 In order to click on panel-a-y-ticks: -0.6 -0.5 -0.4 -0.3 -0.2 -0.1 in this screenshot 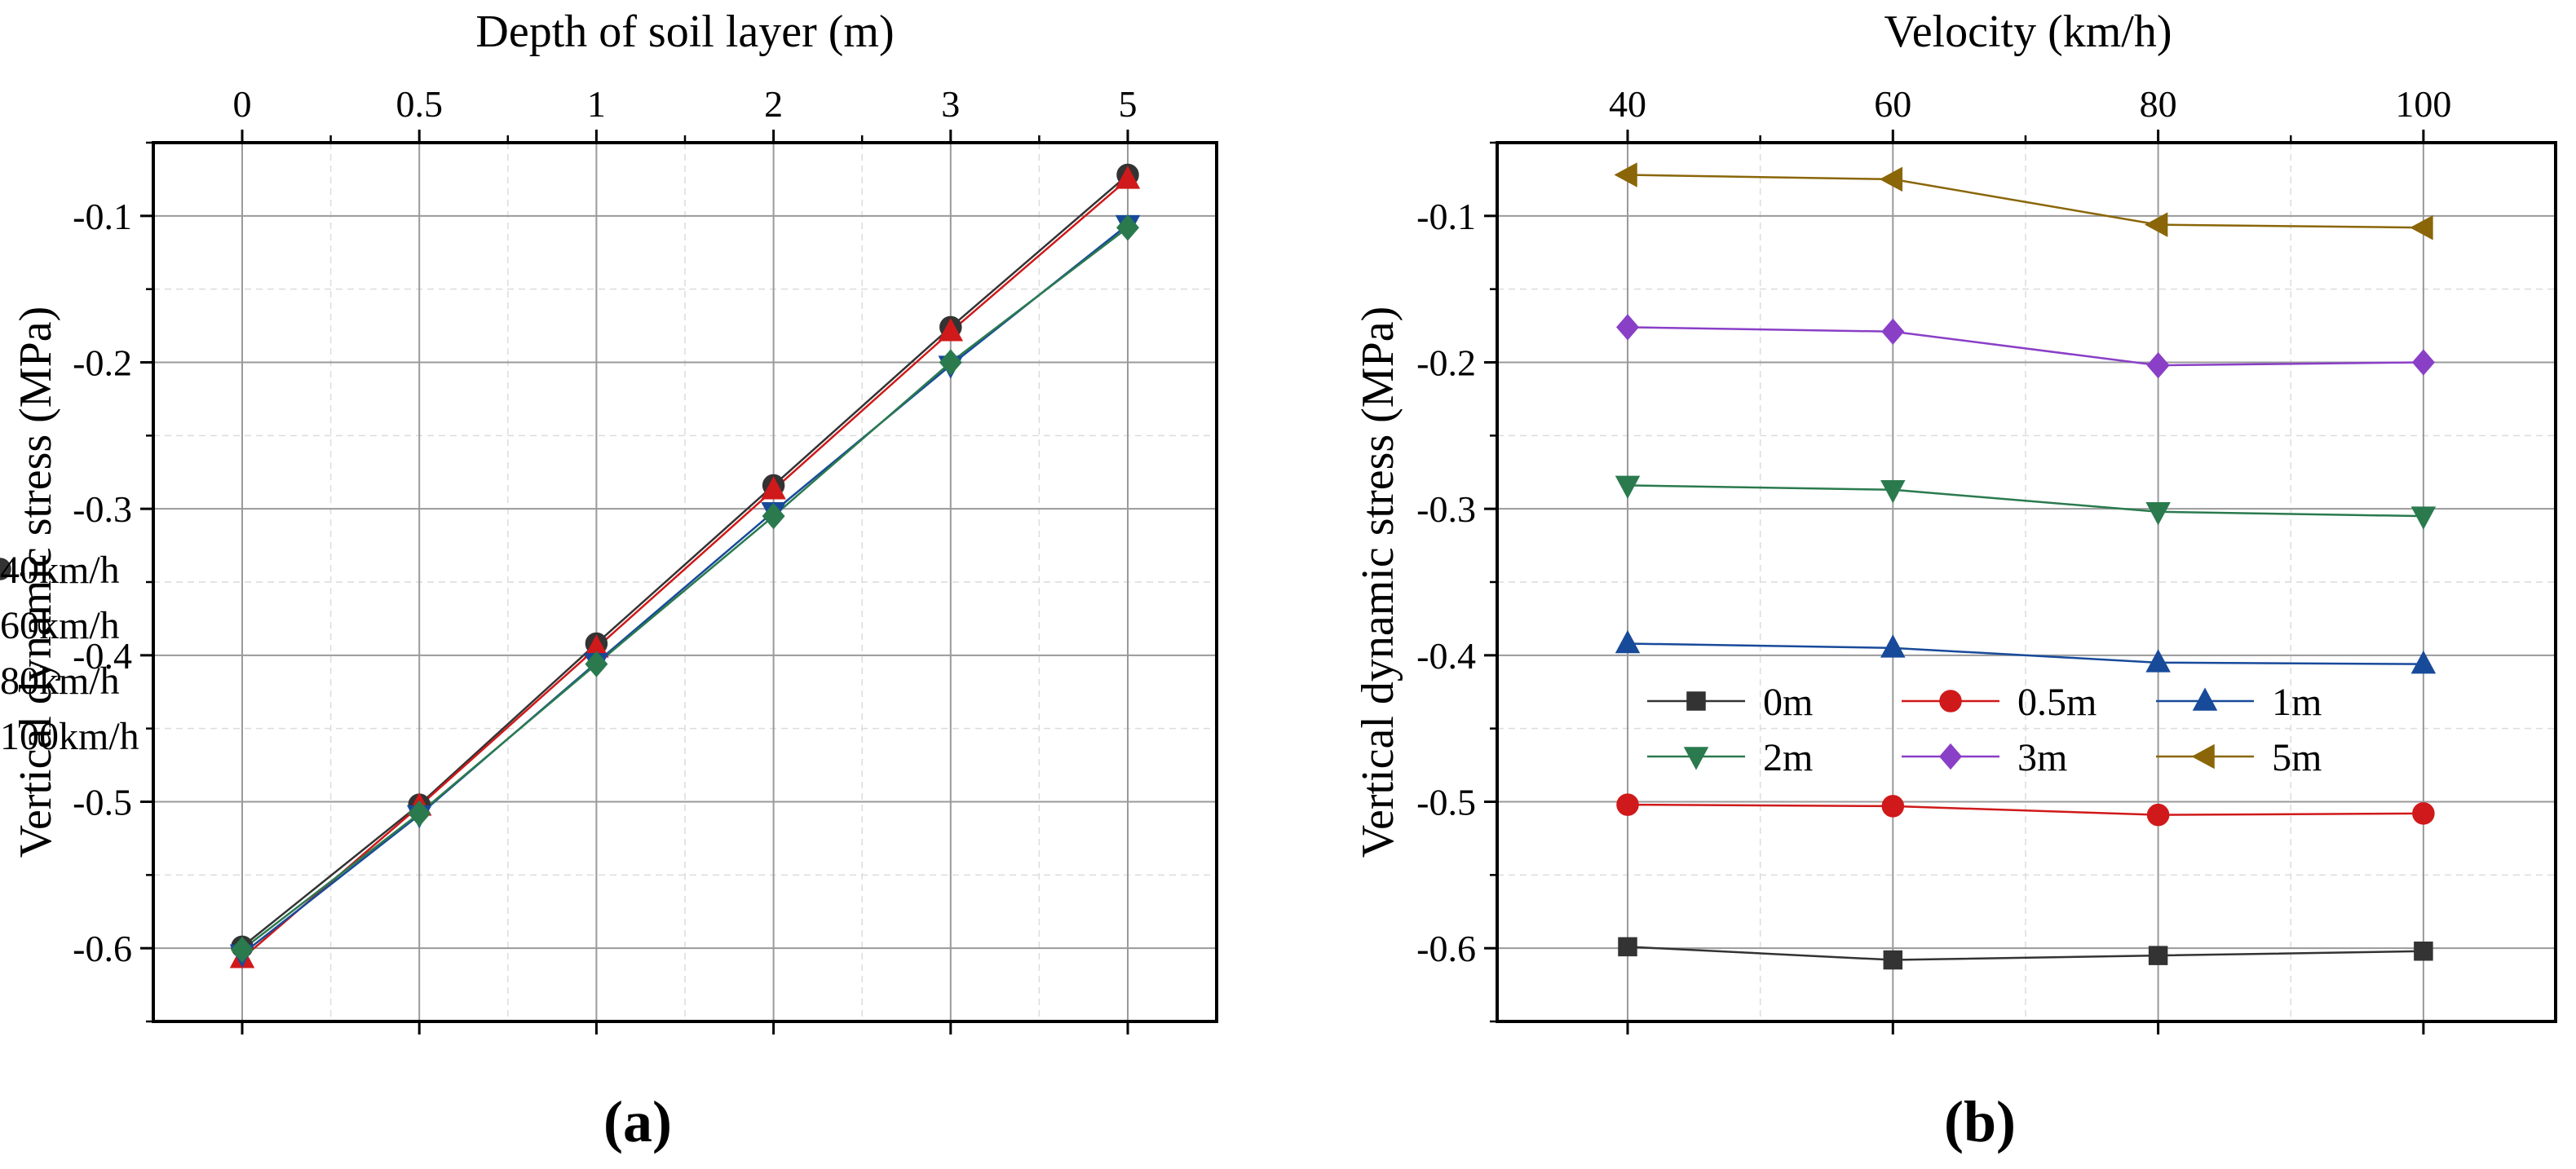, I will do `click(113, 582)`.